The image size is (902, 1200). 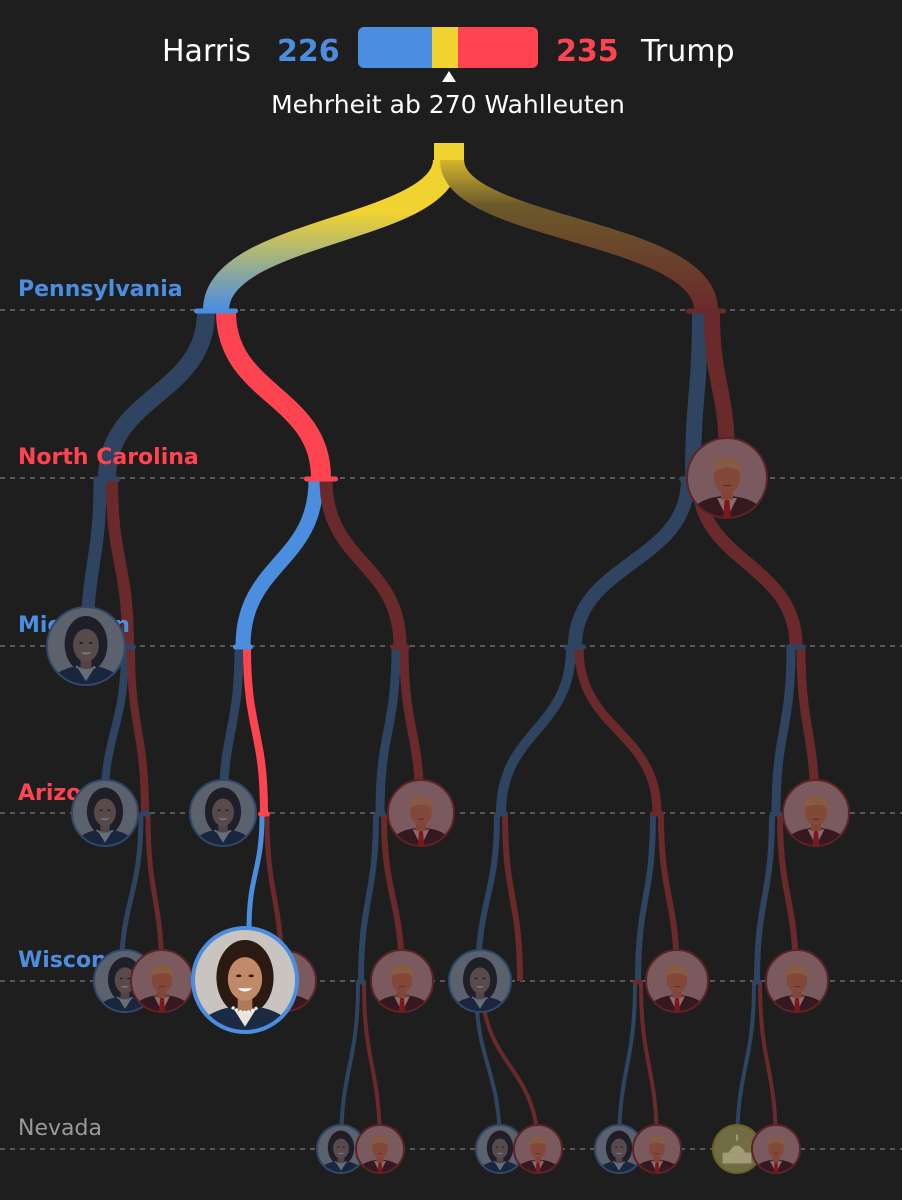 I want to click on trump-votes: 235, so click(x=587, y=51).